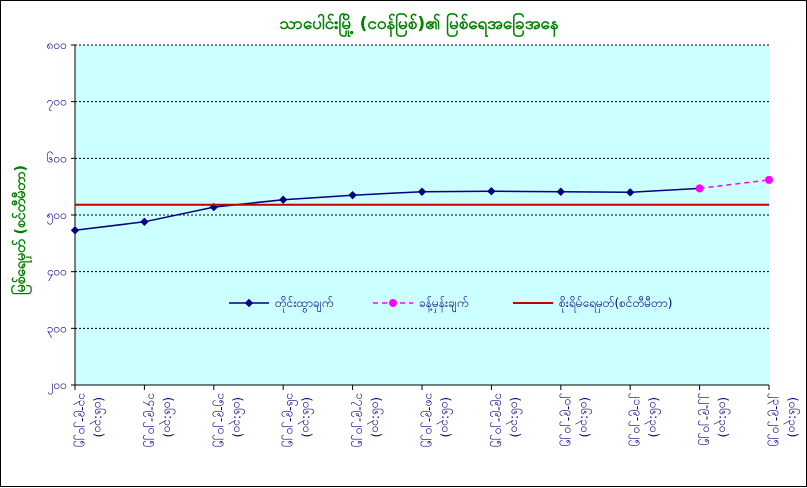  Describe the element at coordinates (497, 420) in the screenshot. I see `x-tick-date-label: ၁၉-၉-၂၀၂၅` at that location.